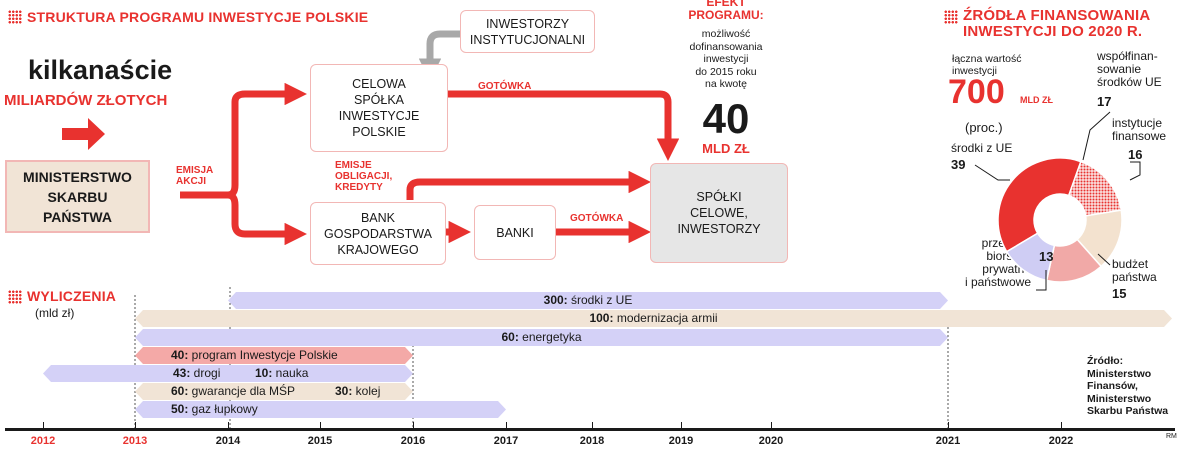 The image size is (1200, 467). I want to click on bar-value: 30:, so click(344, 391).